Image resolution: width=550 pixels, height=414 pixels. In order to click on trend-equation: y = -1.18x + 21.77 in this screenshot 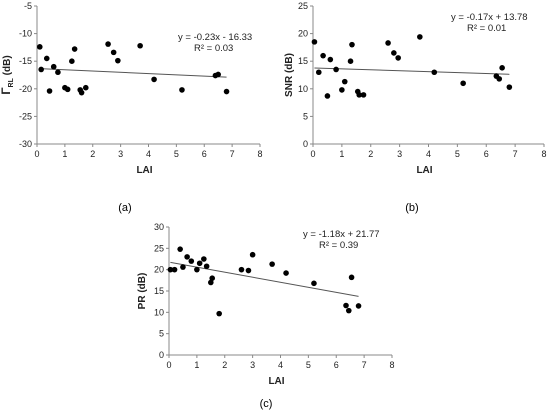, I will do `click(341, 234)`.